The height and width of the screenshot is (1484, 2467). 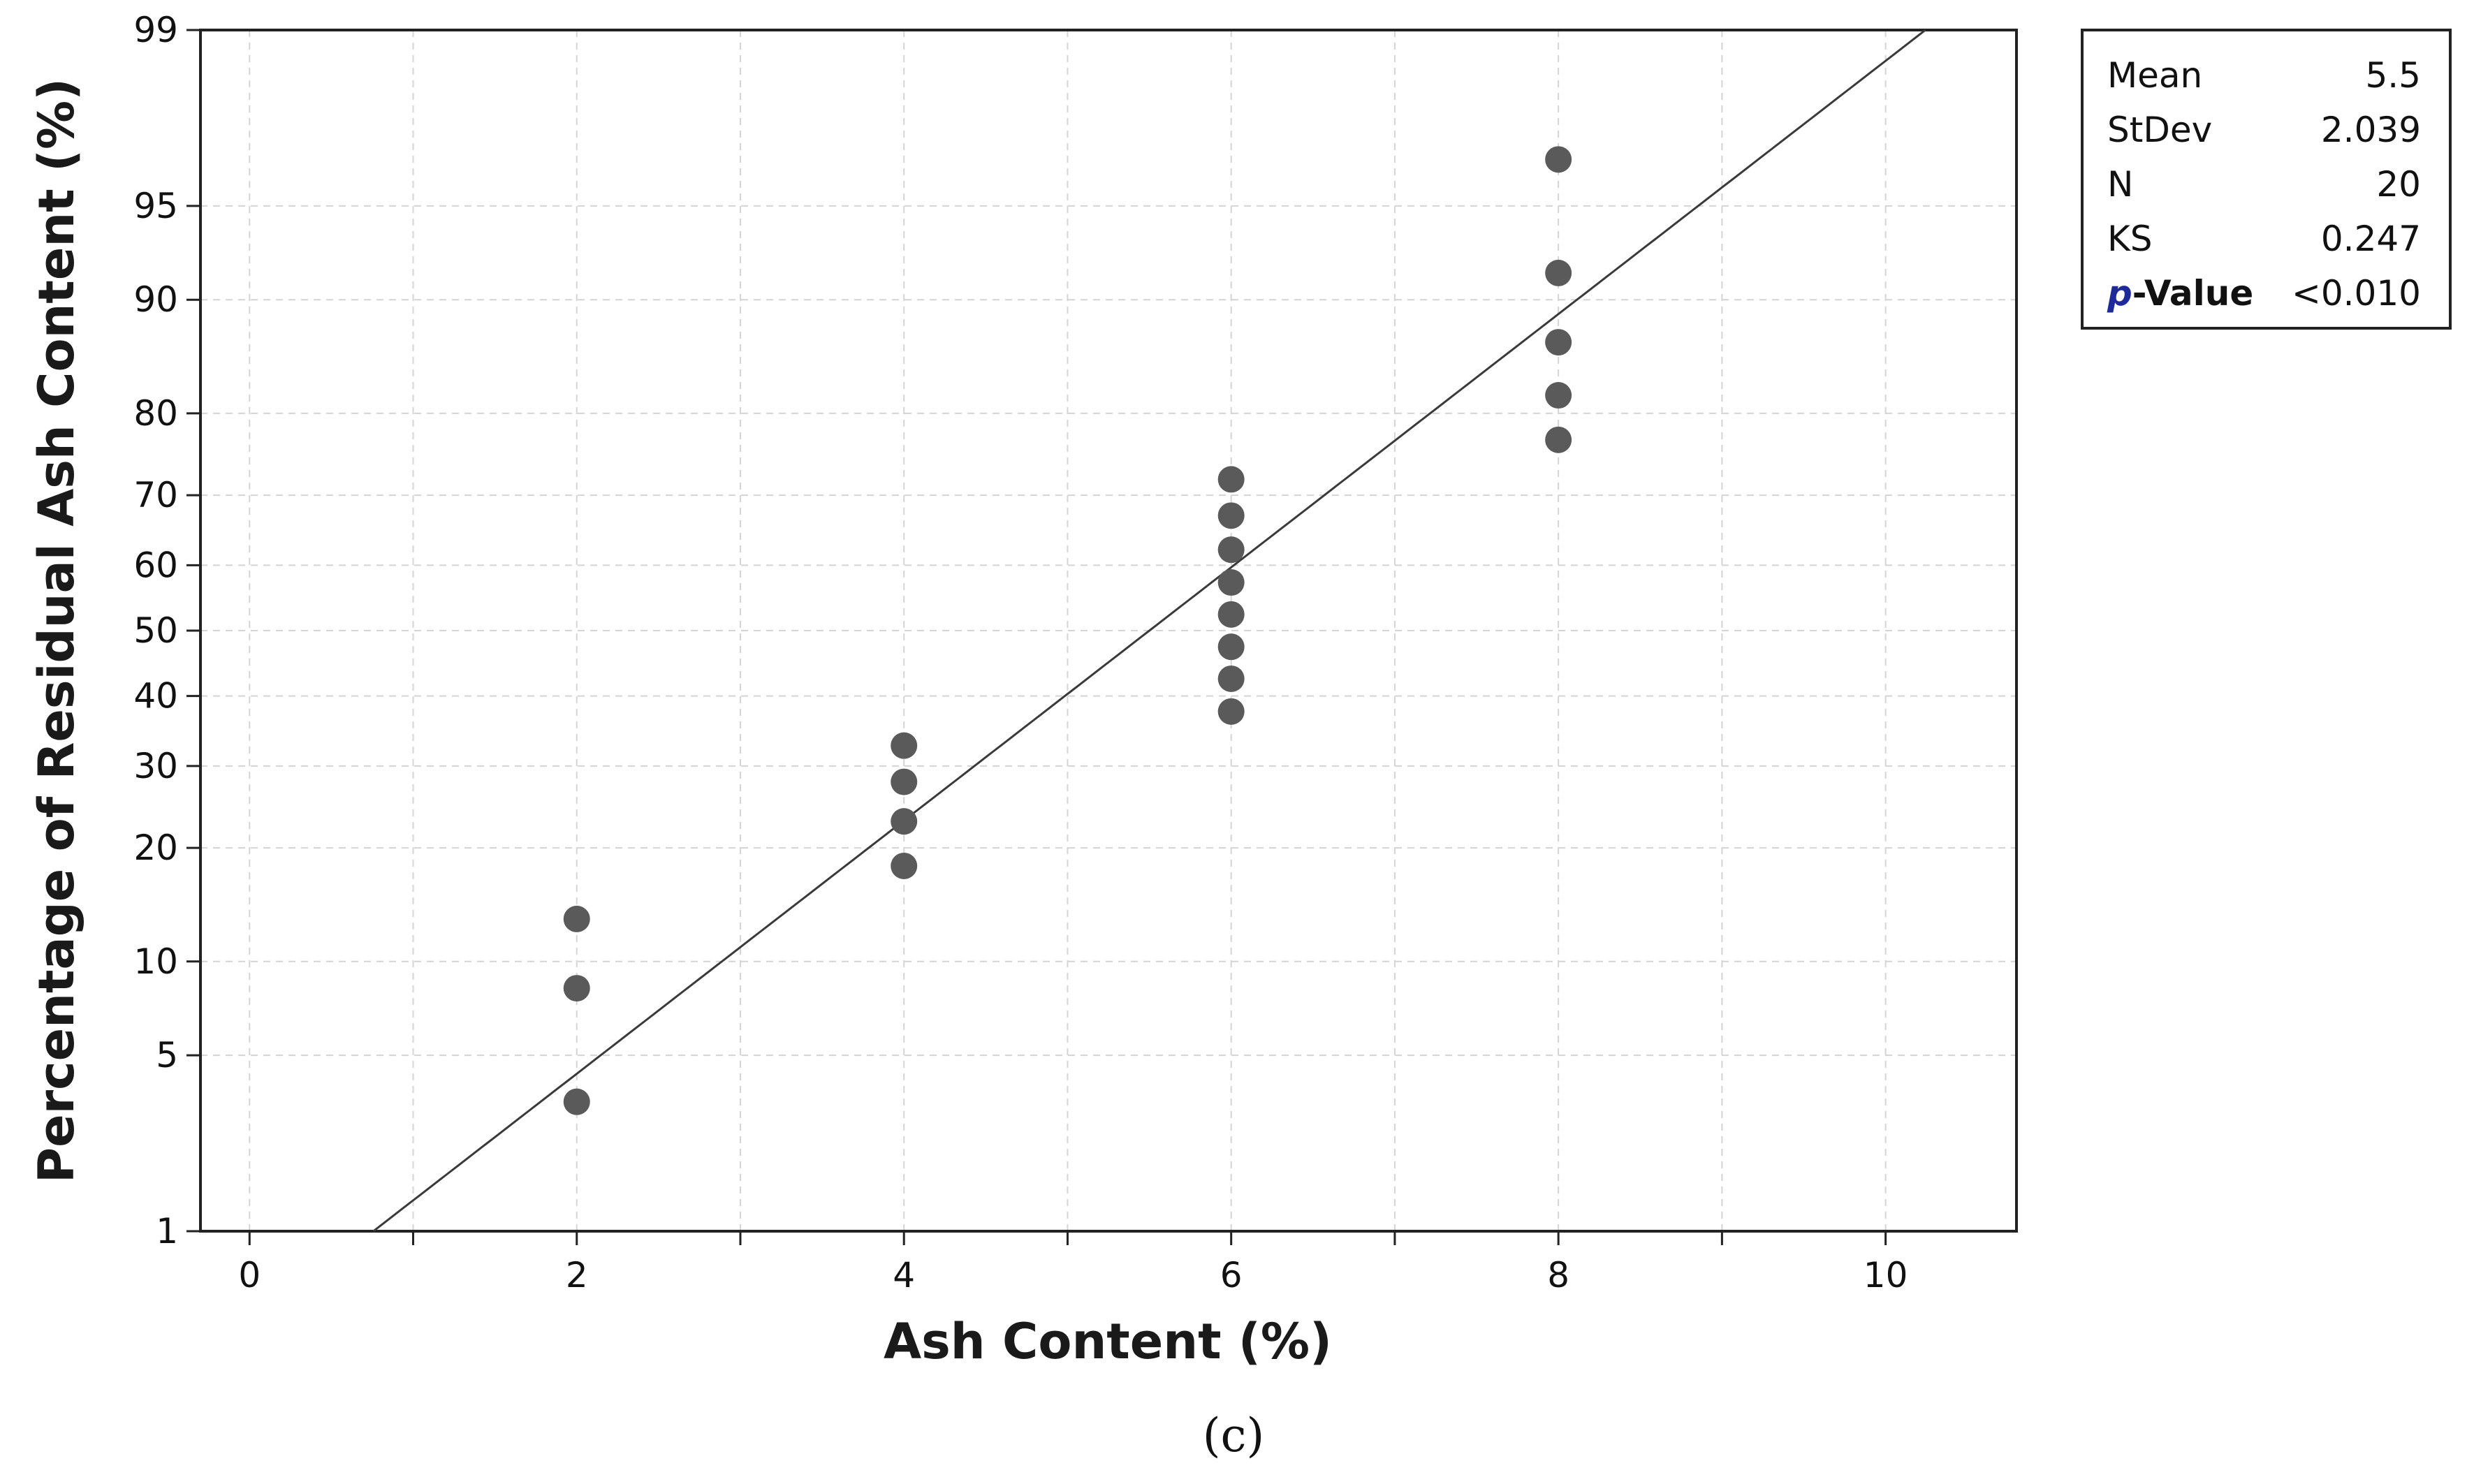 What do you see at coordinates (249, 1275) in the screenshot?
I see `x-tick-label: 0` at bounding box center [249, 1275].